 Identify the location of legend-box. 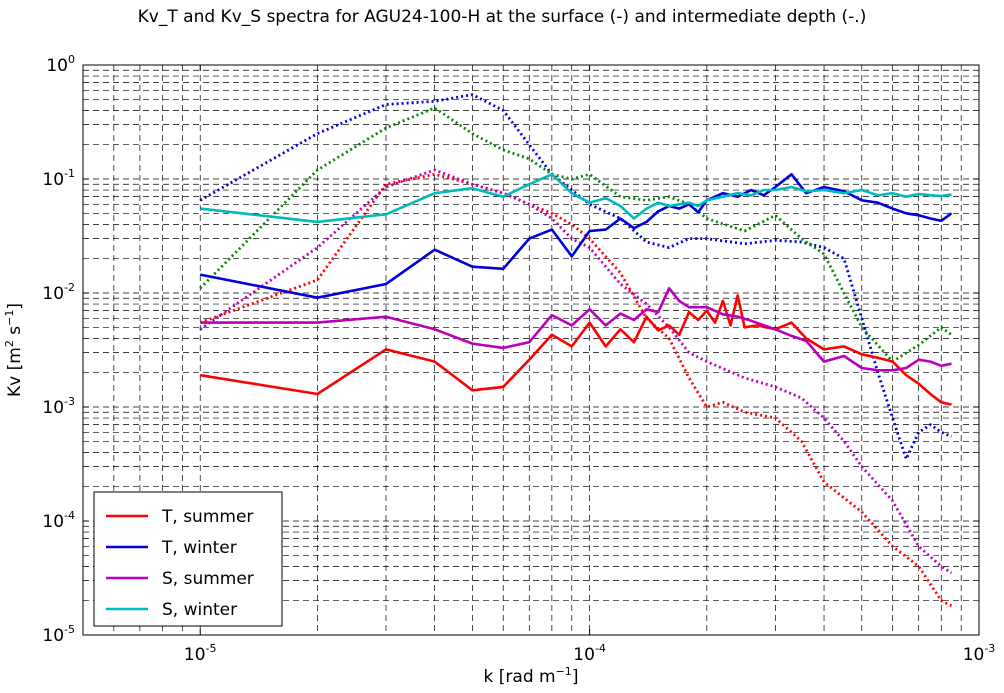
(188, 559).